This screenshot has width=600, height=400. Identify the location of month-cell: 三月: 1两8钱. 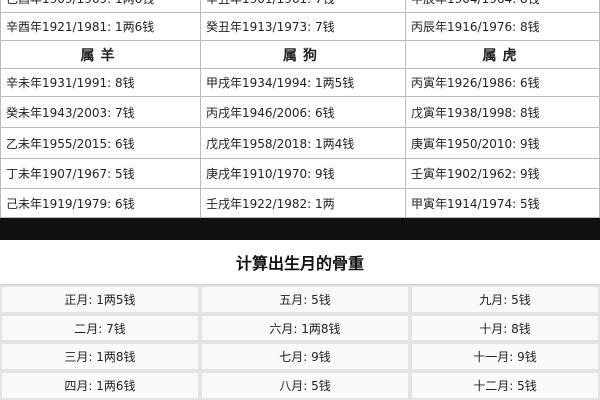
(100, 356).